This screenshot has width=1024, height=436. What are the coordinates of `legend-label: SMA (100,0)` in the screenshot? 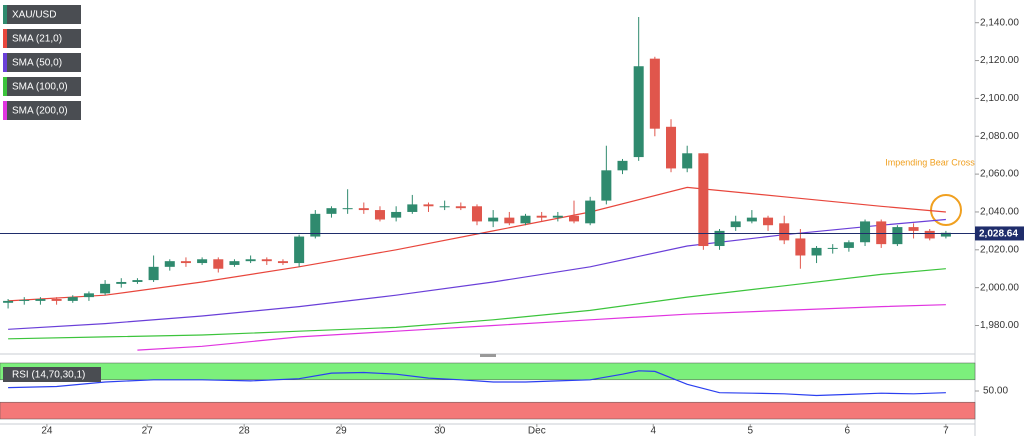 It's located at (40, 87).